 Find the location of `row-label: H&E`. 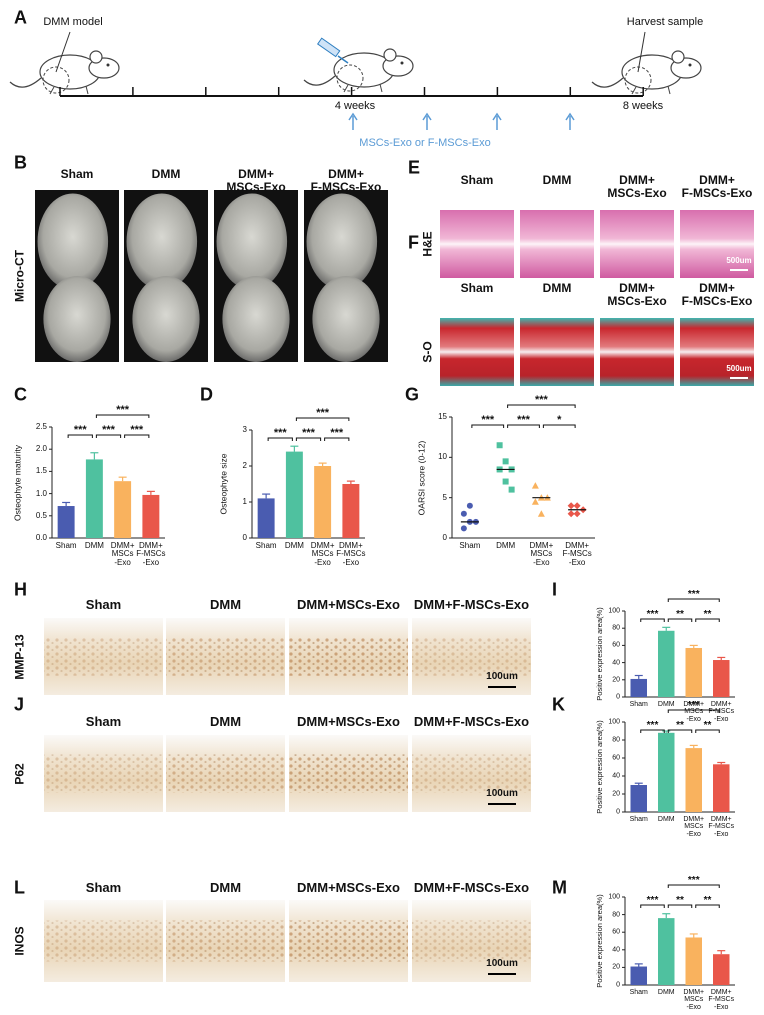

row-label: H&E is located at coordinates (427, 244).